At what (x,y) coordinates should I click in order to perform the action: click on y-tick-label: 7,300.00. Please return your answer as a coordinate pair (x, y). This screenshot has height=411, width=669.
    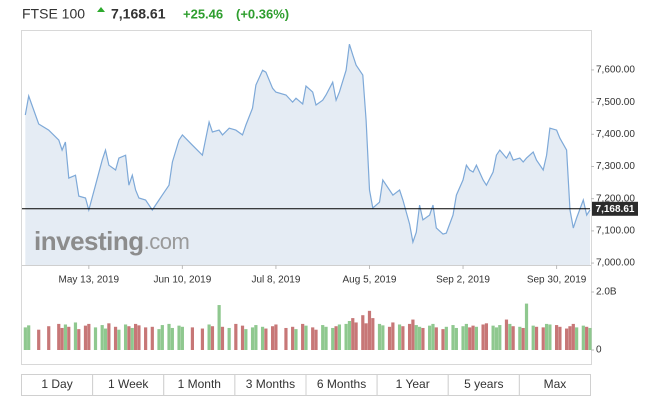
    Looking at the image, I should click on (615, 166).